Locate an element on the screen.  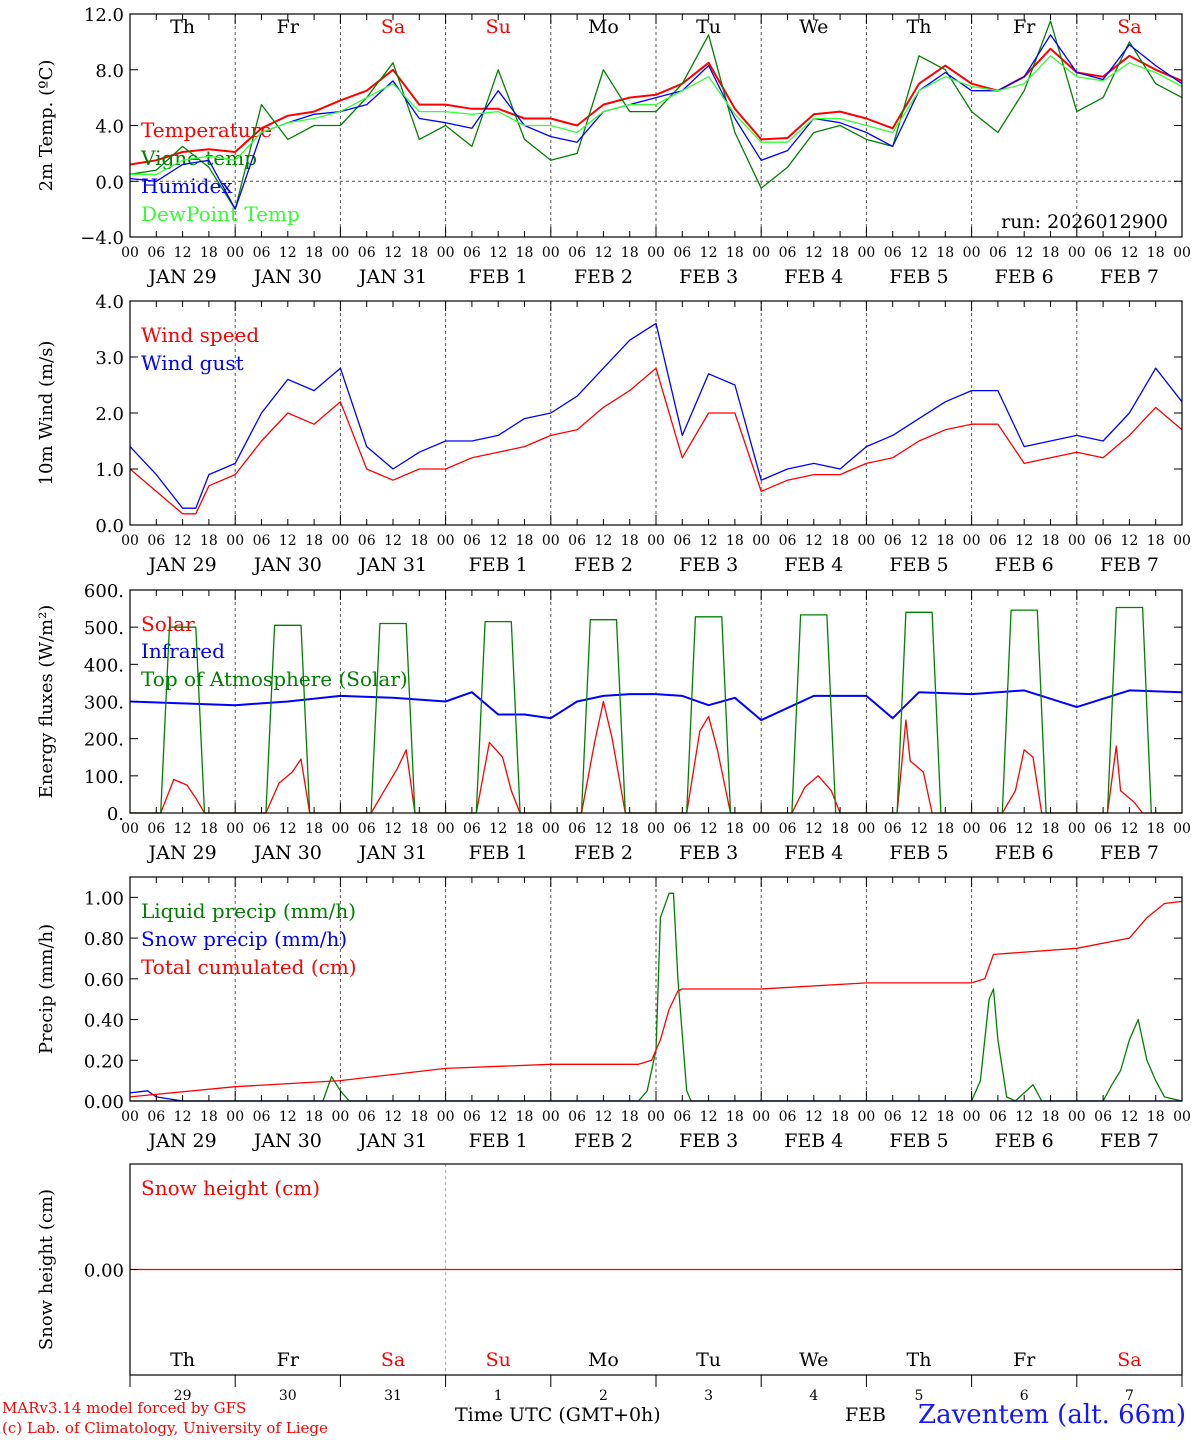
y-tick-label: 0. is located at coordinates (115, 814).